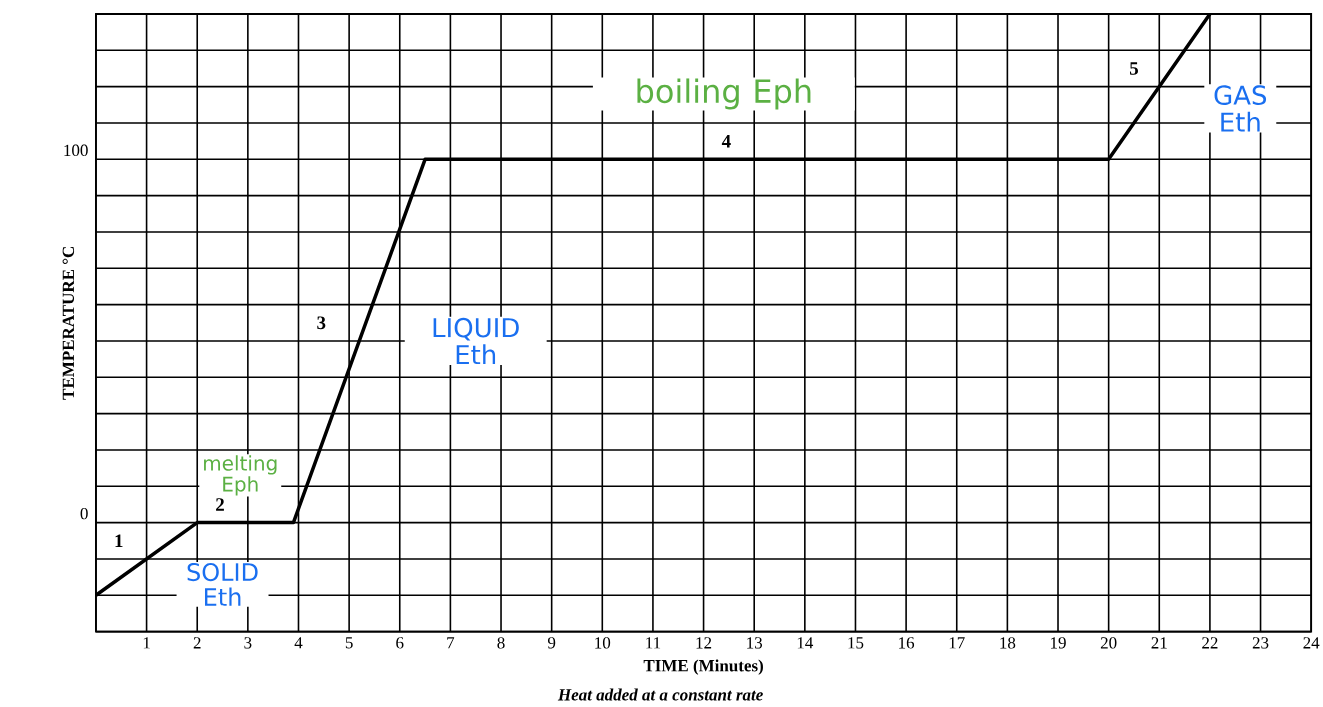 The width and height of the screenshot is (1323, 707). What do you see at coordinates (248, 643) in the screenshot?
I see `x-tick-label: 3` at bounding box center [248, 643].